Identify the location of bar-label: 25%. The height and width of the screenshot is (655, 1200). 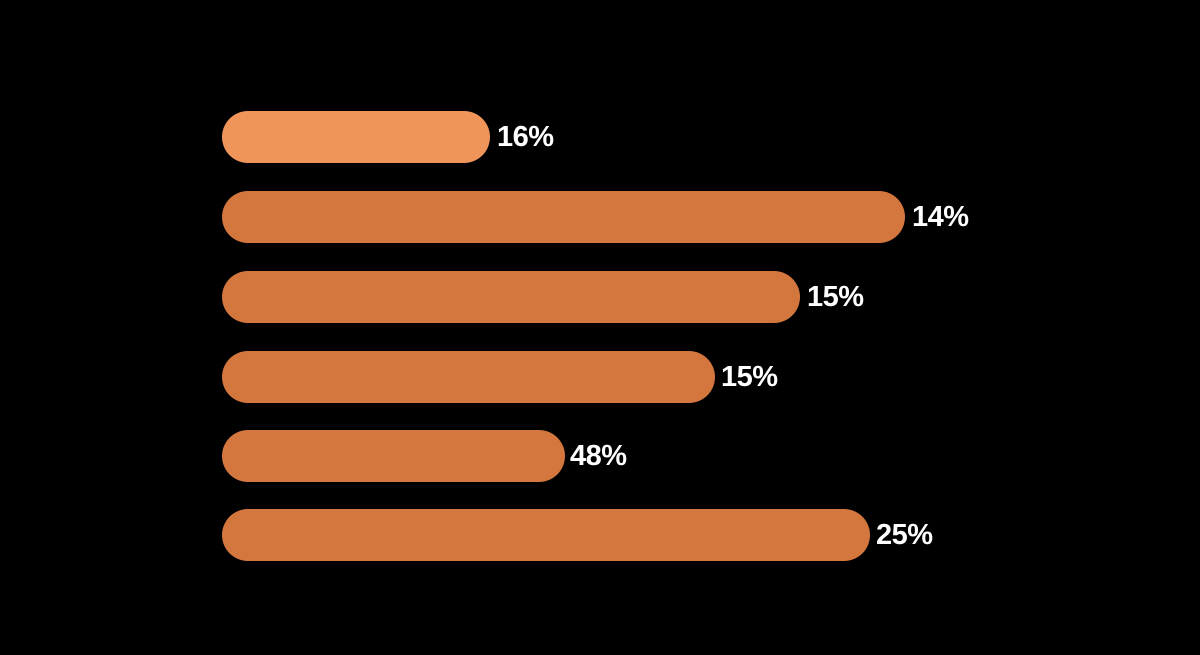
(904, 535).